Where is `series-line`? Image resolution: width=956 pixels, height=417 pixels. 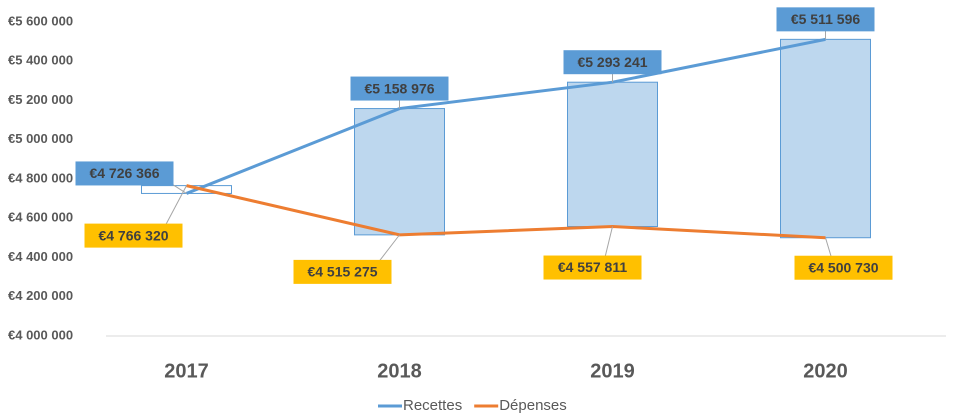
series-line is located at coordinates (506, 212).